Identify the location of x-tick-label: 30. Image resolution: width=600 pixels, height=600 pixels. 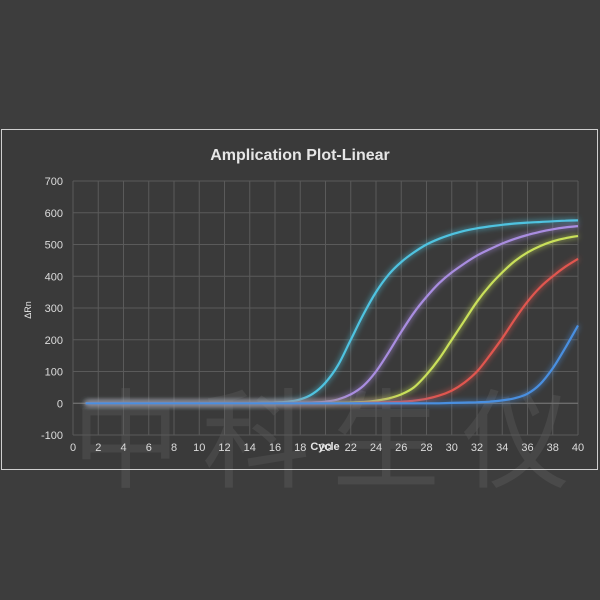
(452, 448).